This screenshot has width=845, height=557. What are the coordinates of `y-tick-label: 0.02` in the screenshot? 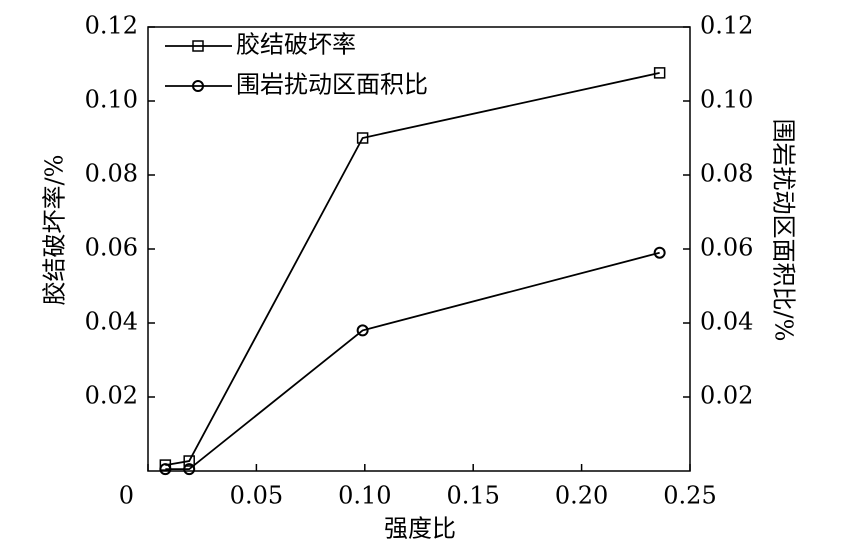 It's located at (111, 396).